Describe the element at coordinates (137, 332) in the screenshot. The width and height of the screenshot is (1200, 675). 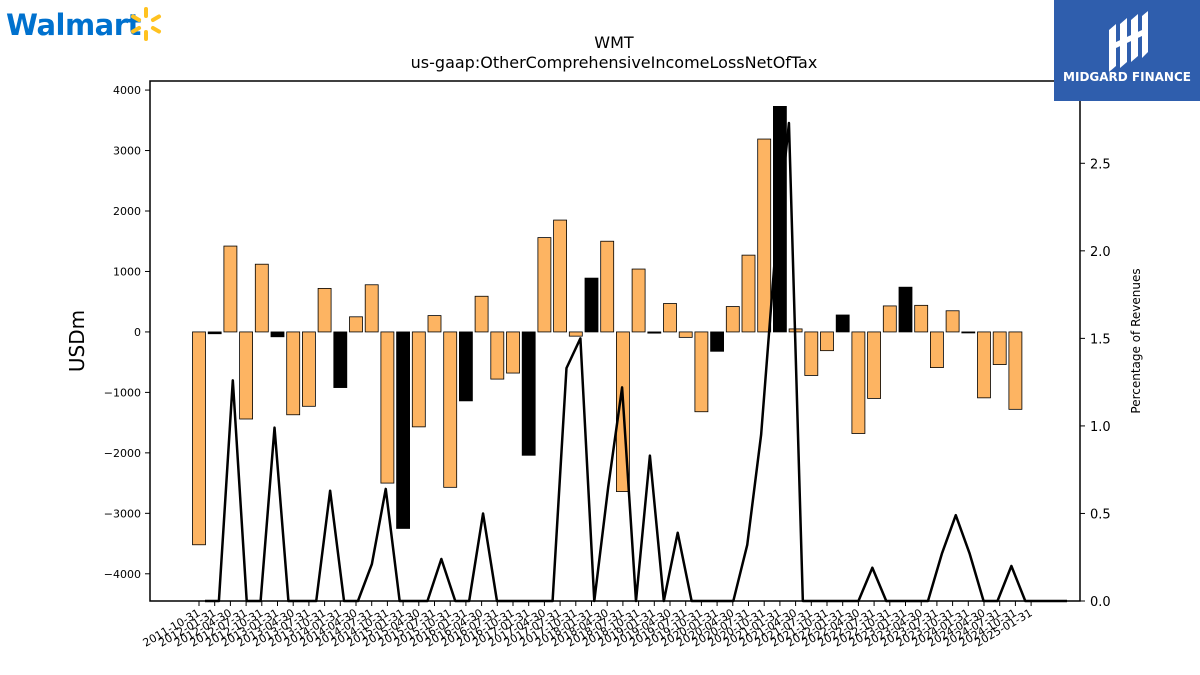
I see `y-tick-label: 0` at that location.